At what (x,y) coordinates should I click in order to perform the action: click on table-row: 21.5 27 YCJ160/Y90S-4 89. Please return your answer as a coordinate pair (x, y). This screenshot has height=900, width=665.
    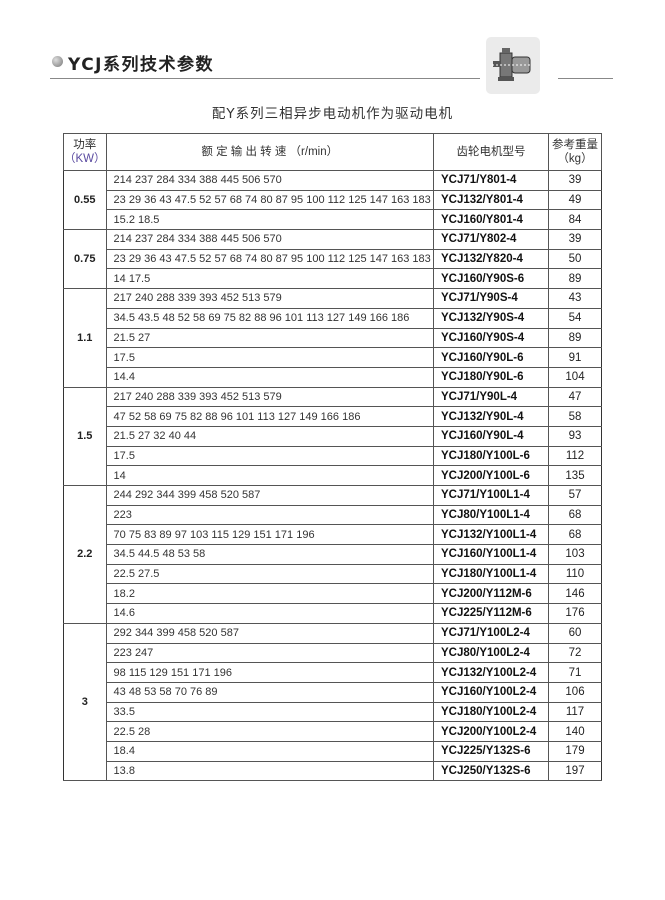
    Looking at the image, I should click on (333, 338).